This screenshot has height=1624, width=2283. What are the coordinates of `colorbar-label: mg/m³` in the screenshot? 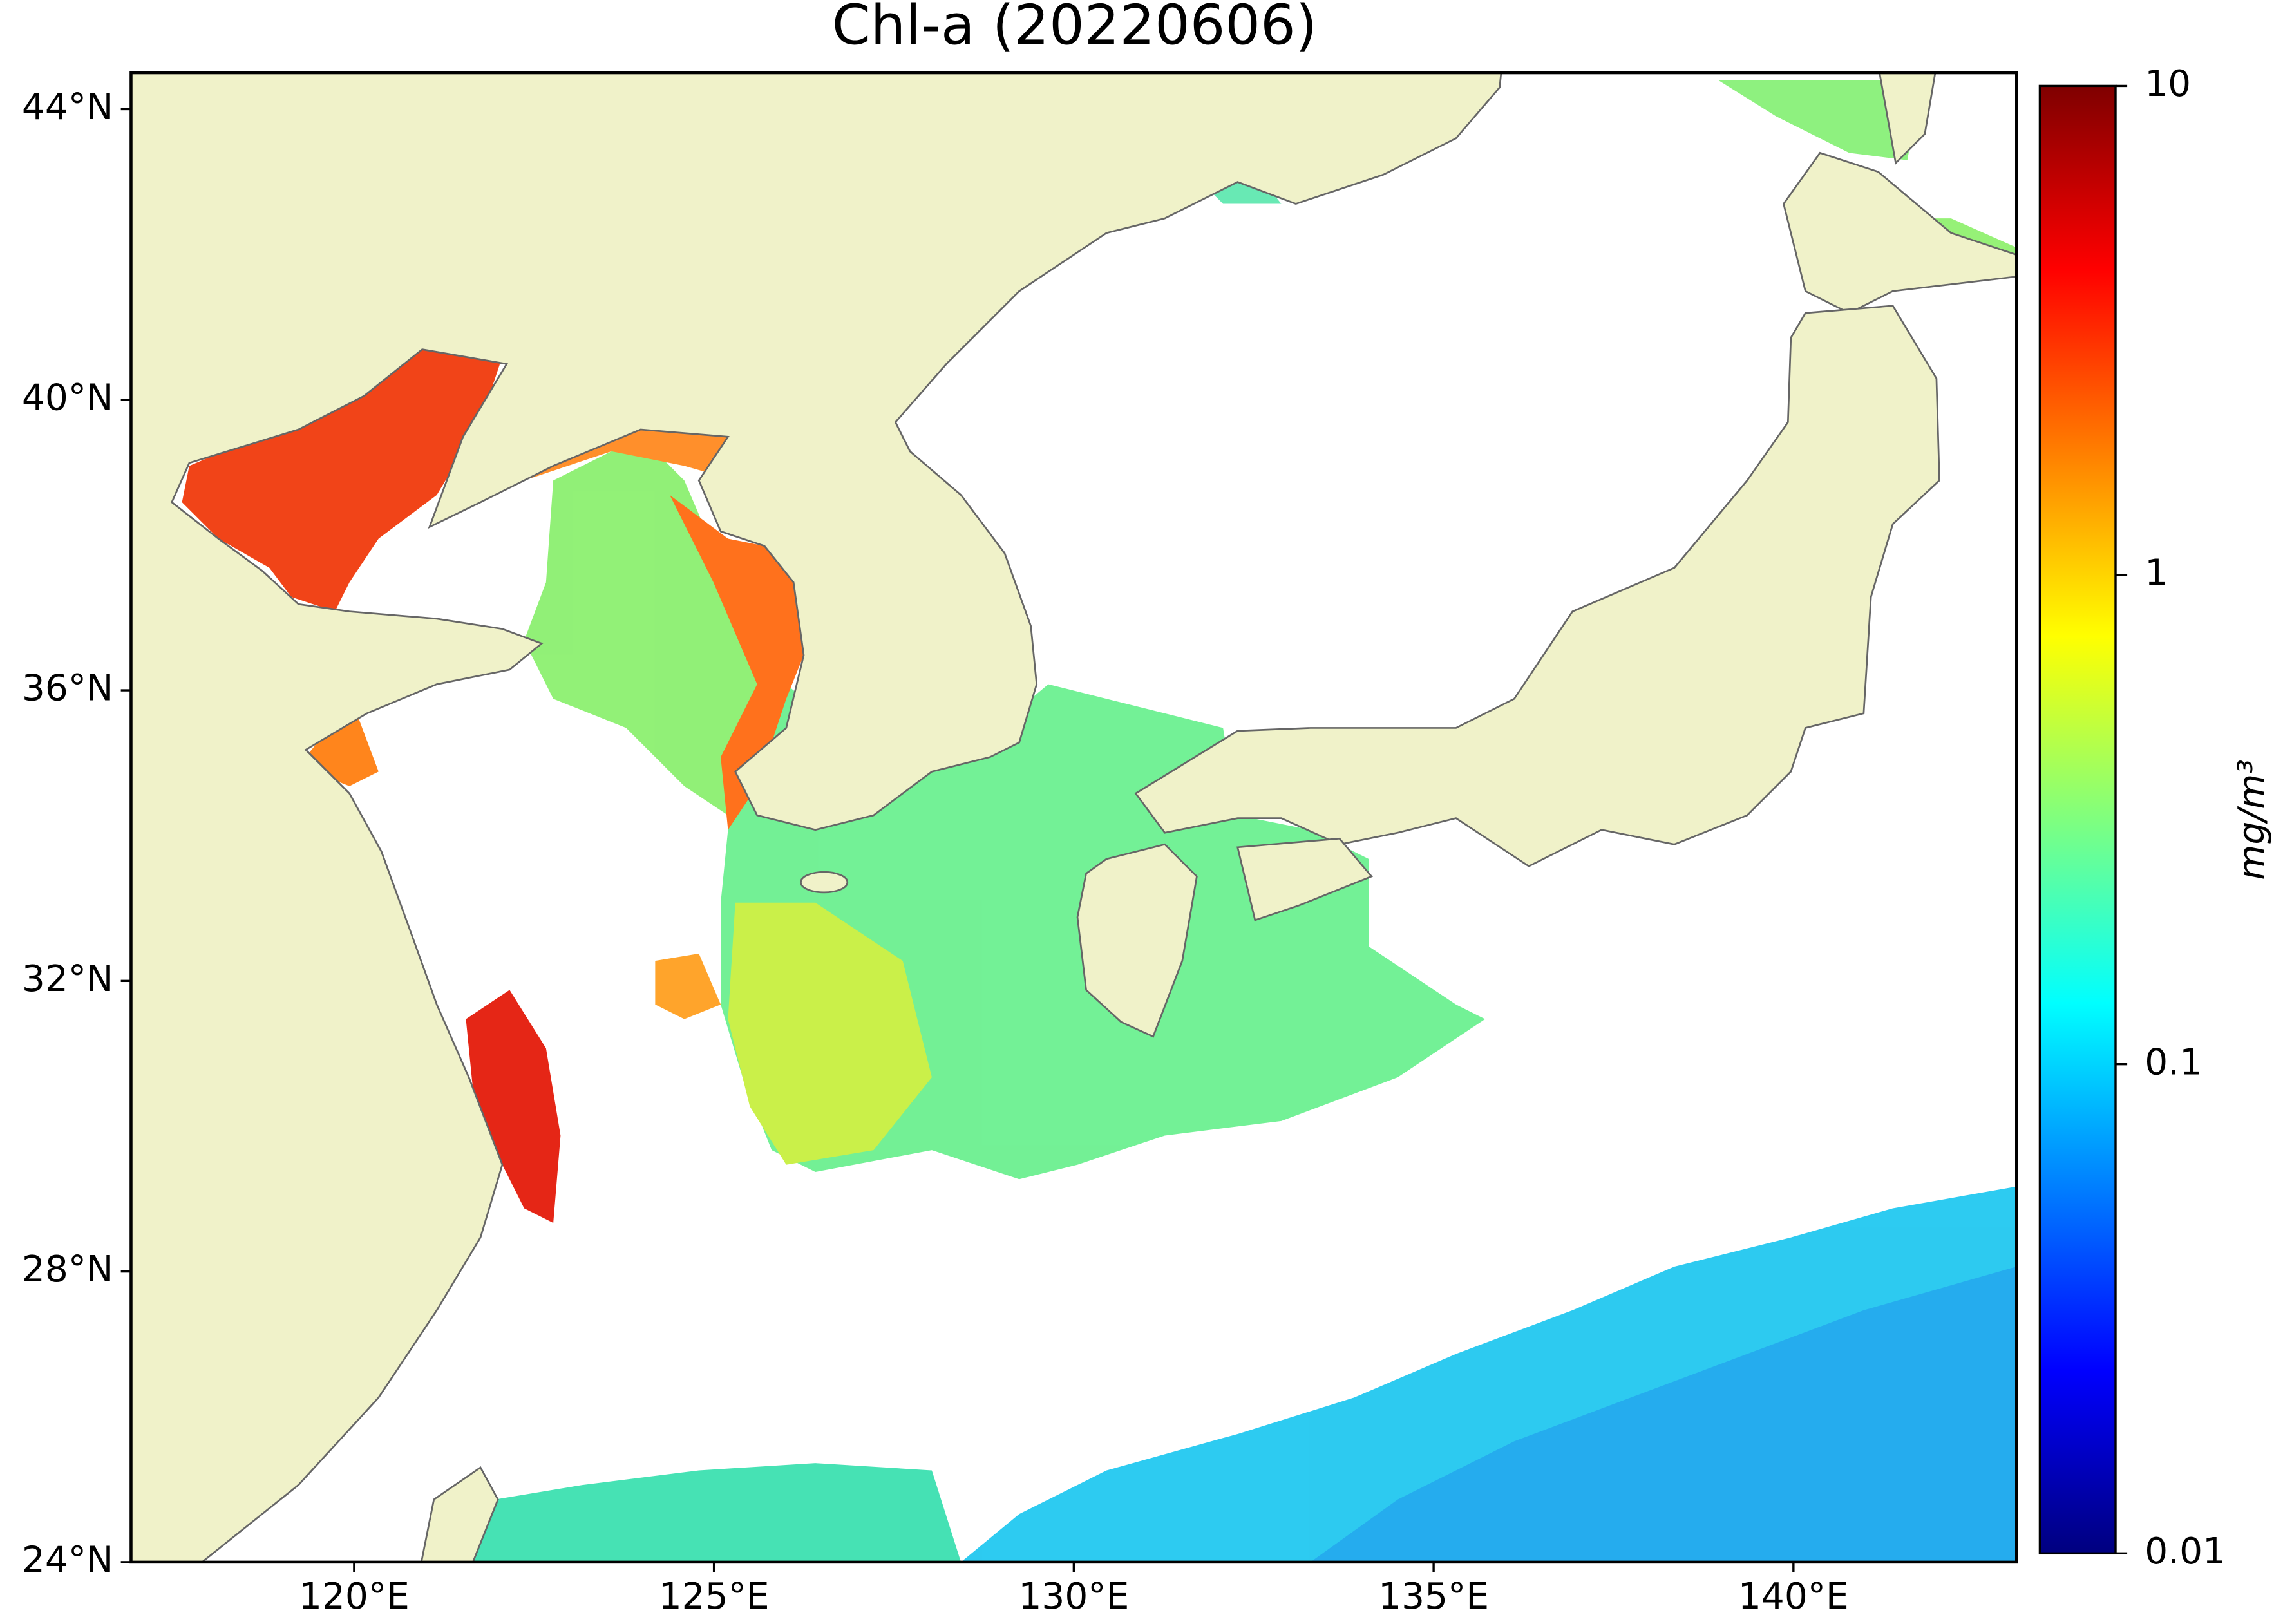 It's located at (2252, 820).